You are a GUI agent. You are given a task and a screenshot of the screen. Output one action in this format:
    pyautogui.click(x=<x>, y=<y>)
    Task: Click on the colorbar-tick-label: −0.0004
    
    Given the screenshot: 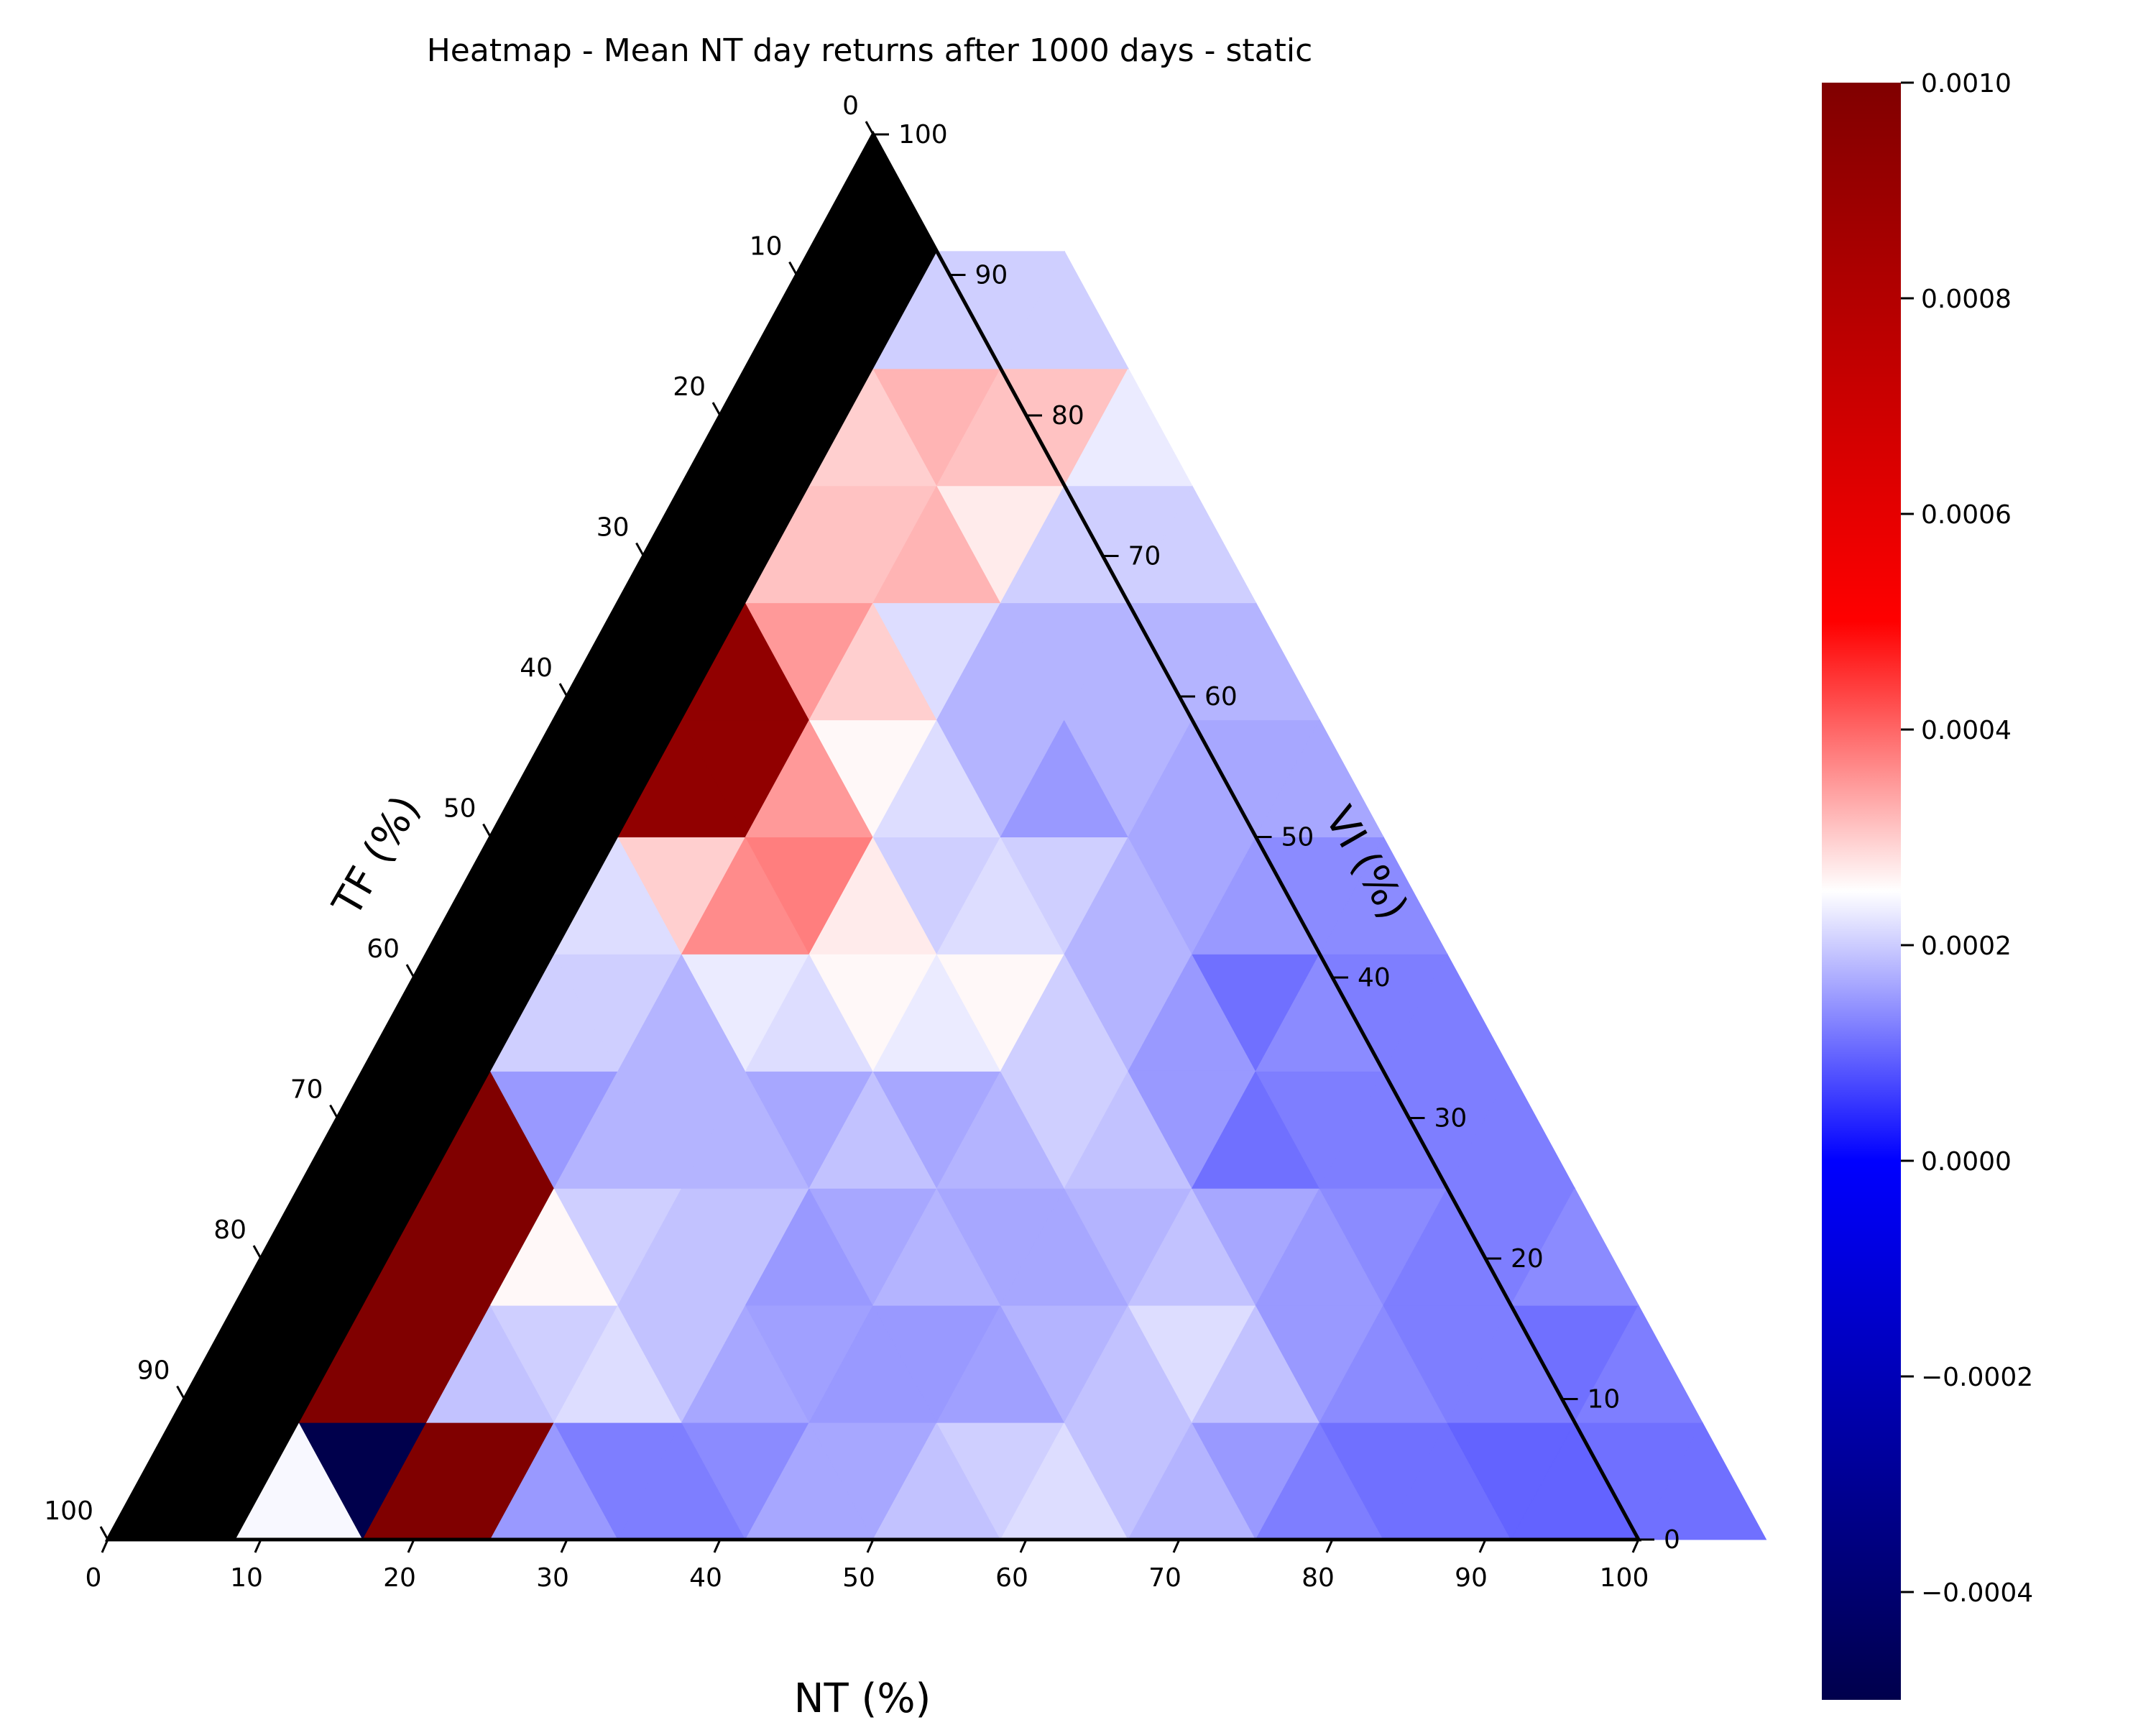 What is the action you would take?
    pyautogui.click(x=1977, y=1593)
    